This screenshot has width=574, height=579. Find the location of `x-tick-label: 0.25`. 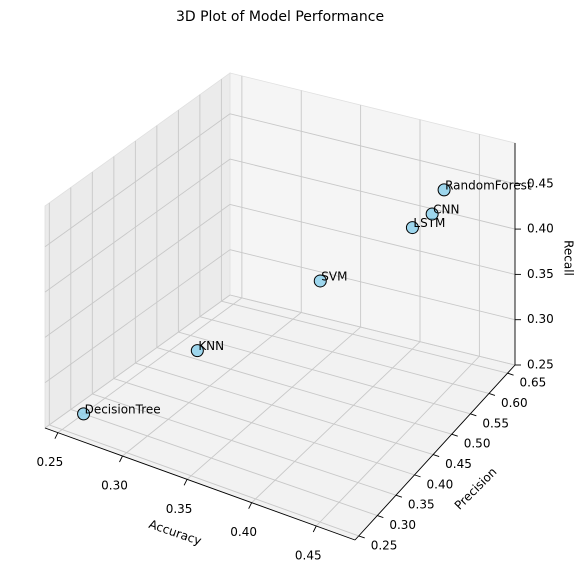

x-tick-label: 0.25 is located at coordinates (50, 462).